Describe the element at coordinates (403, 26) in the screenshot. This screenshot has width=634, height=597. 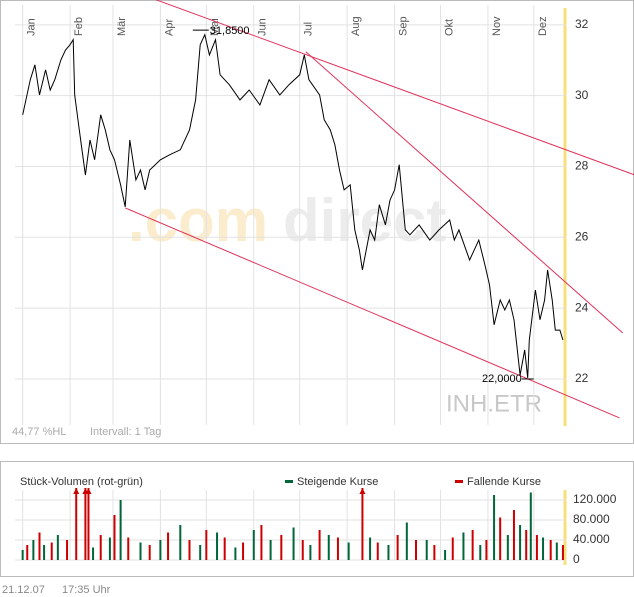
I see `x-tick-label: Sep` at that location.